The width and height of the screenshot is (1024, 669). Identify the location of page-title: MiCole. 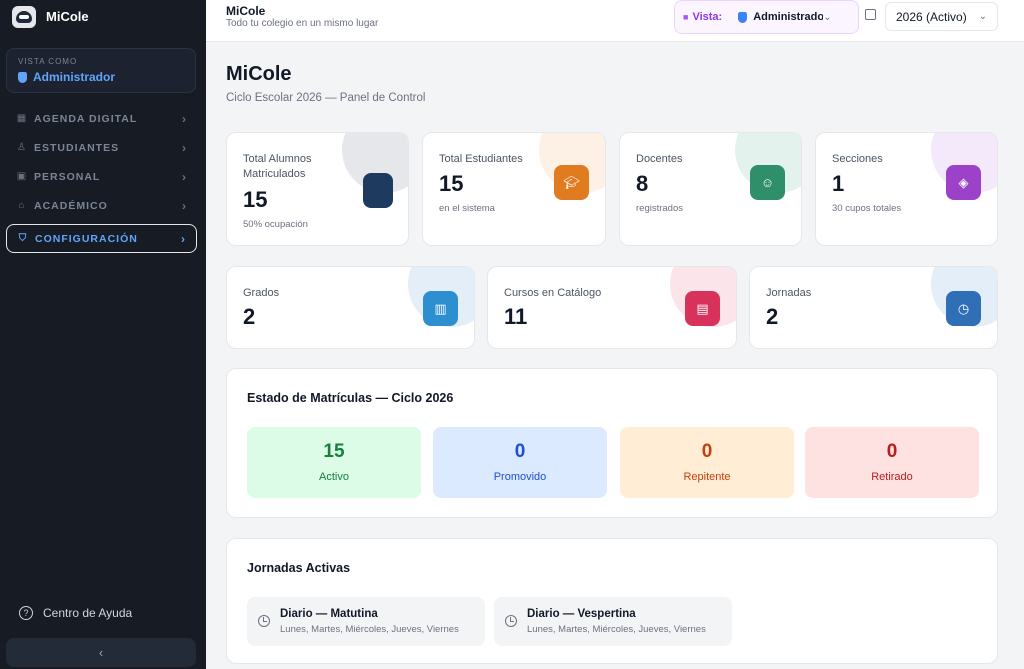
(259, 74).